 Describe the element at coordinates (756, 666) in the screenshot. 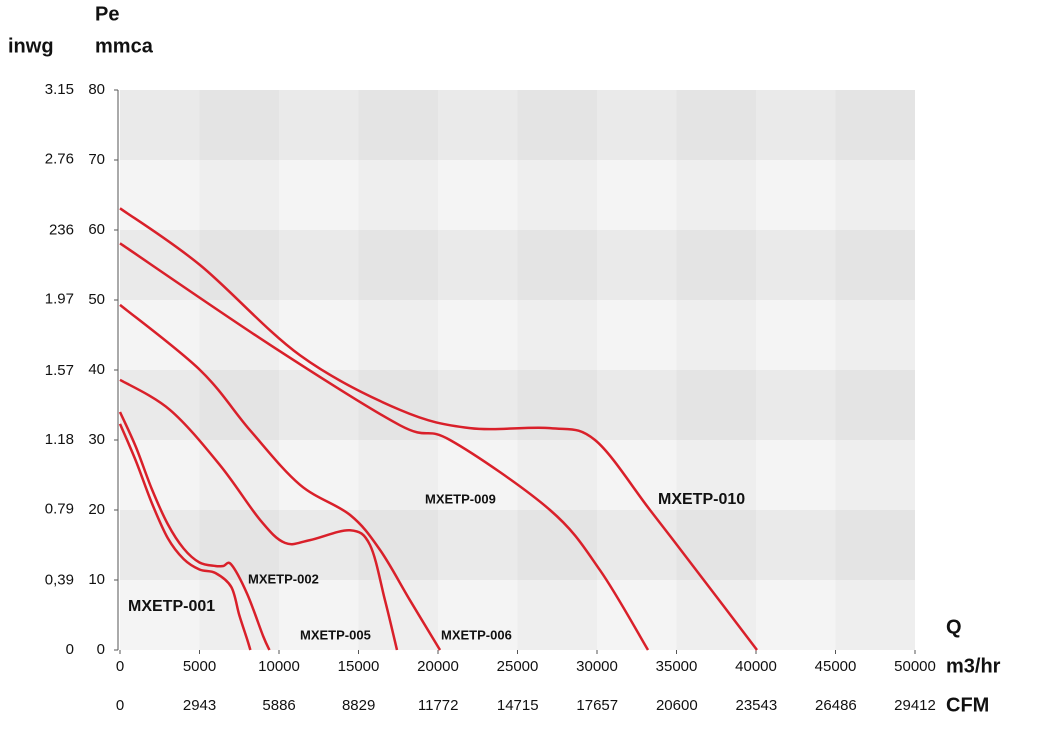

I see `x-tick-label: 40000` at that location.